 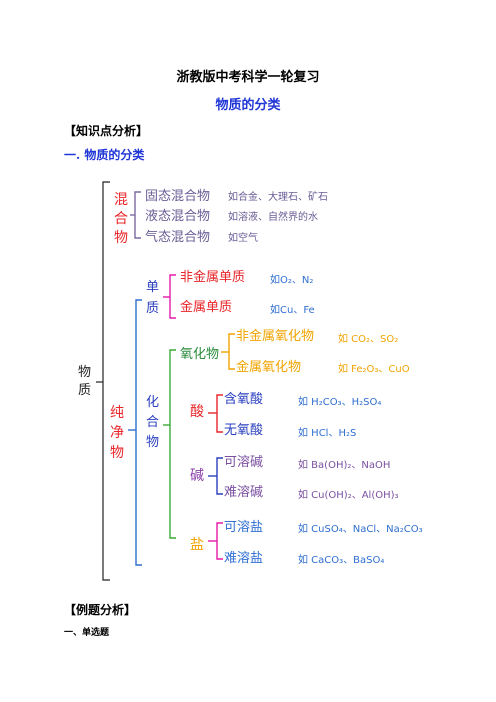 What do you see at coordinates (219, 541) in the screenshot?
I see `salt-bracket` at bounding box center [219, 541].